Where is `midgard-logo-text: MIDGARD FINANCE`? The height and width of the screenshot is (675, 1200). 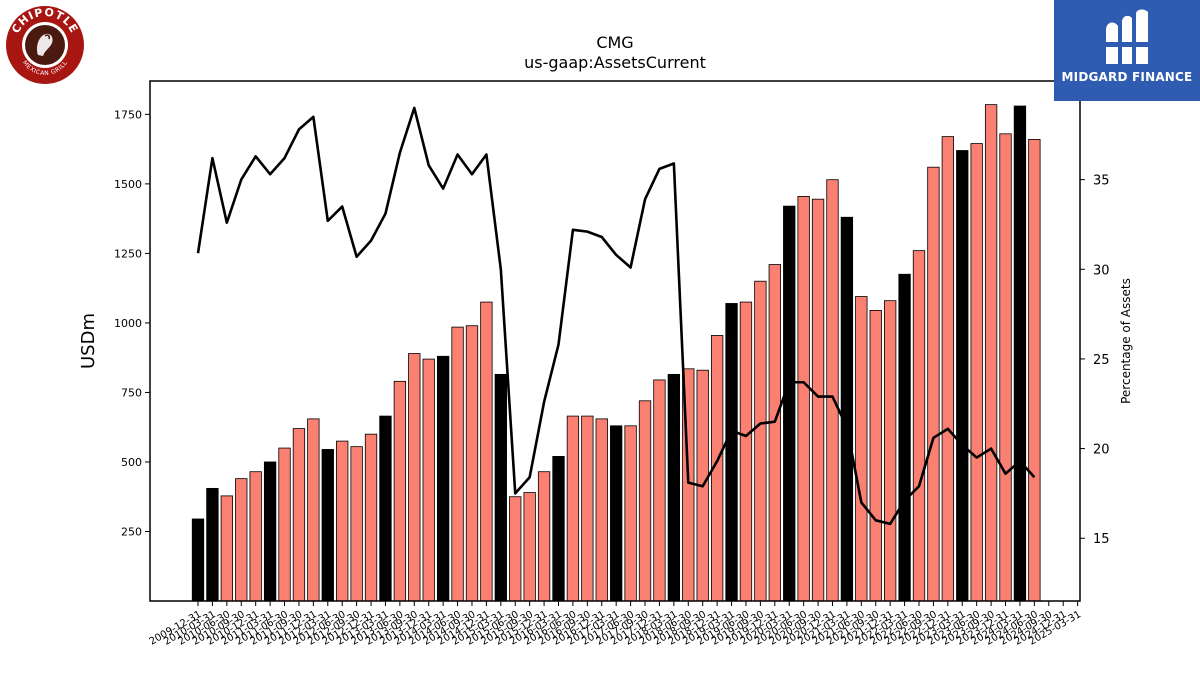 midgard-logo-text: MIDGARD FINANCE is located at coordinates (1127, 77).